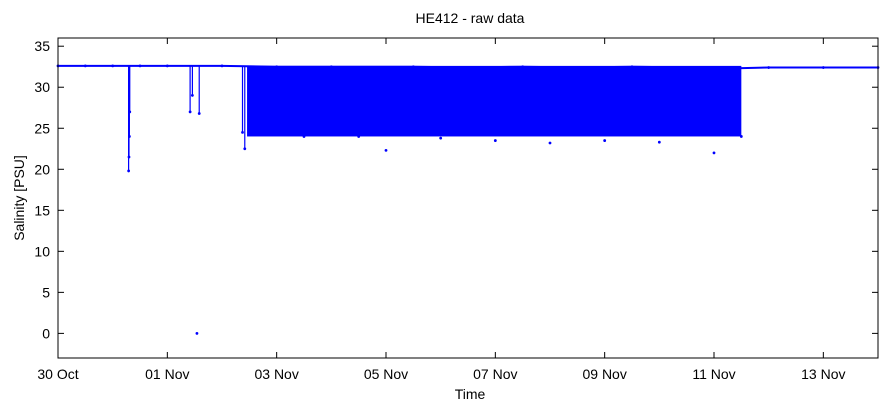 The height and width of the screenshot is (405, 880). What do you see at coordinates (42, 169) in the screenshot?
I see `y-tick-label: 20` at bounding box center [42, 169].